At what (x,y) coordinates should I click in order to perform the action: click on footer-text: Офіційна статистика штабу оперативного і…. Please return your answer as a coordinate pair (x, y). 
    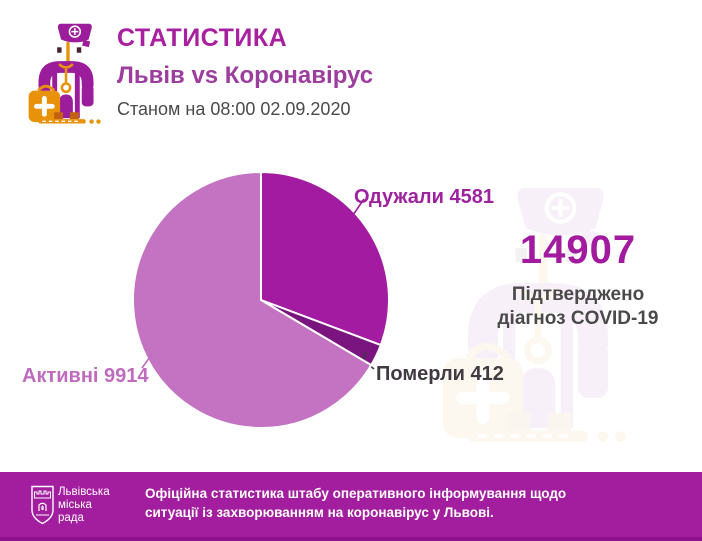
    Looking at the image, I should click on (356, 503).